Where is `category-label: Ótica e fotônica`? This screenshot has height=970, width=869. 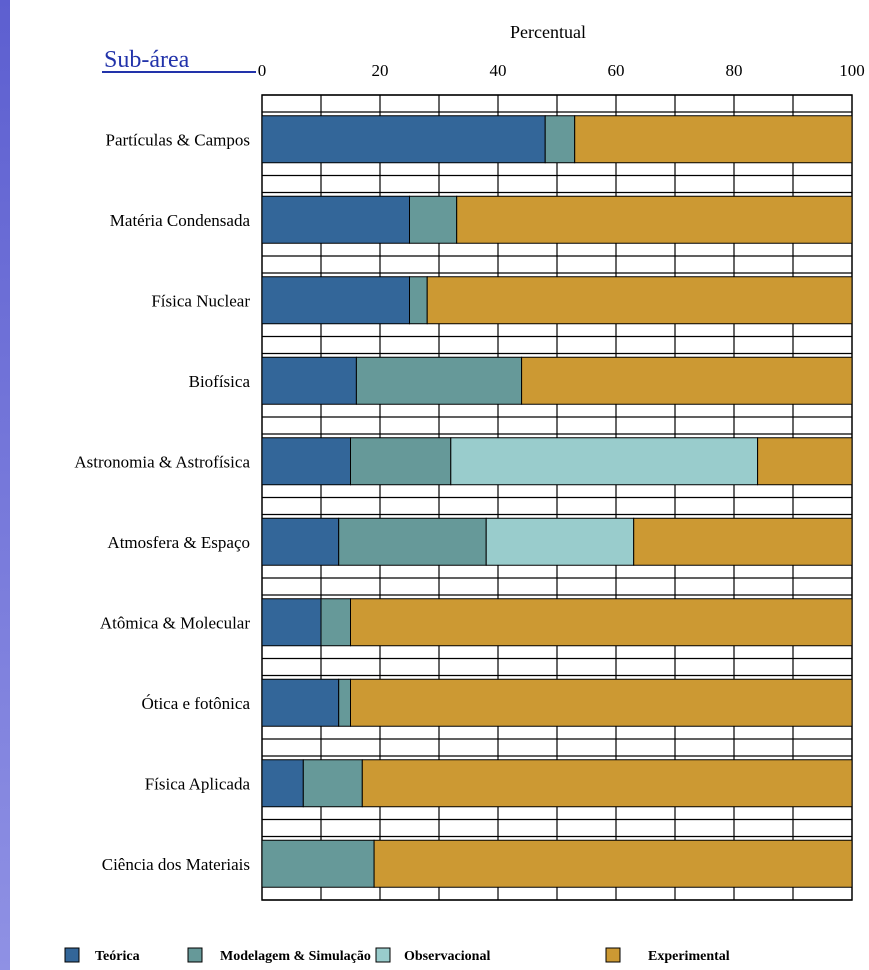
category-label: Ótica e fotônica is located at coordinates (195, 703).